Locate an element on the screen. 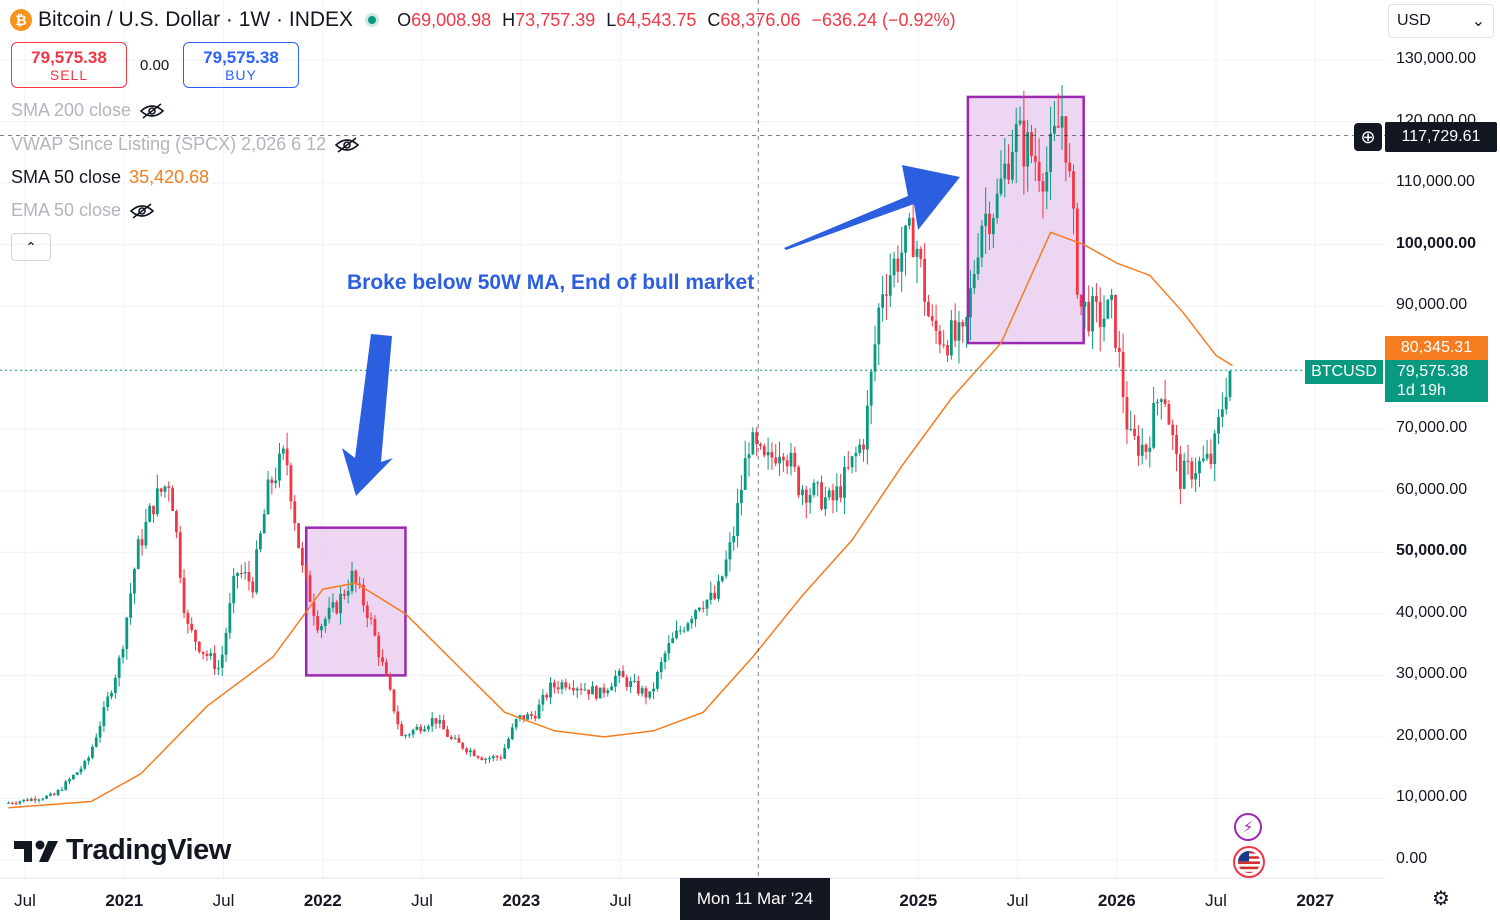  indicator-vwap: VWAP Since Listing (SPCX) 2,026 6 12 is located at coordinates (185, 144).